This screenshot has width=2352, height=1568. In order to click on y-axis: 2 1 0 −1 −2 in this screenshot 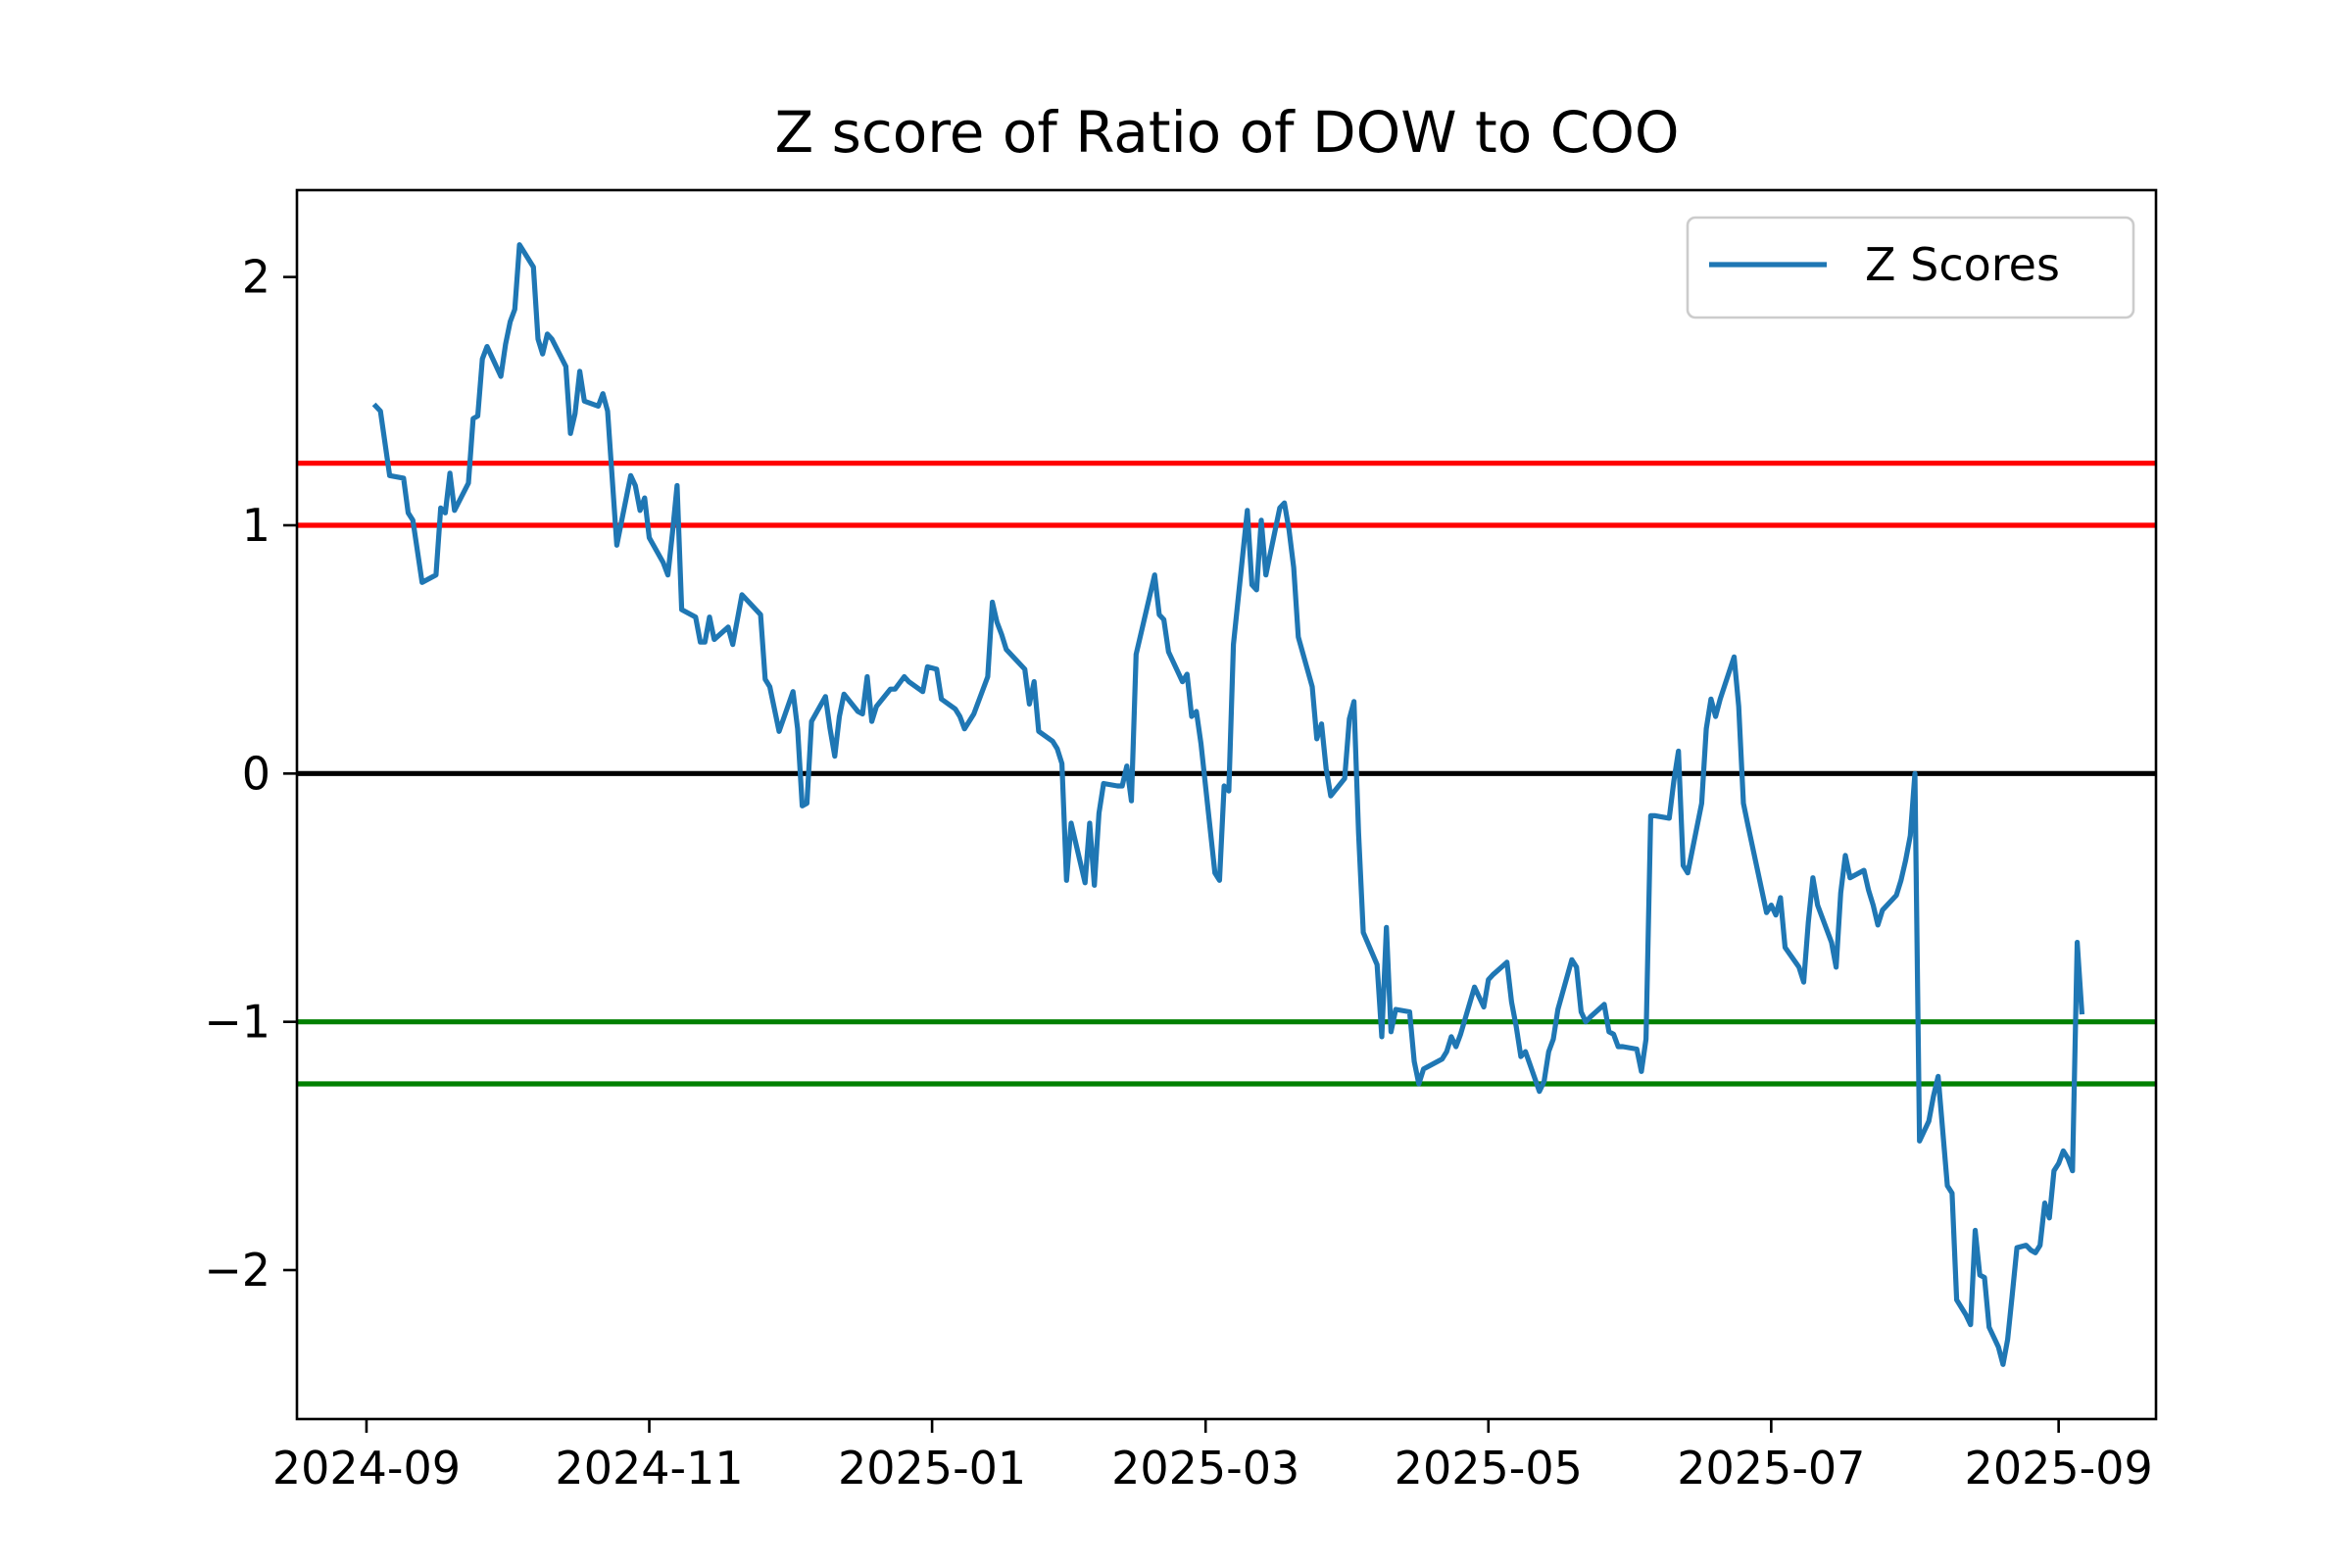, I will do `click(250, 774)`.